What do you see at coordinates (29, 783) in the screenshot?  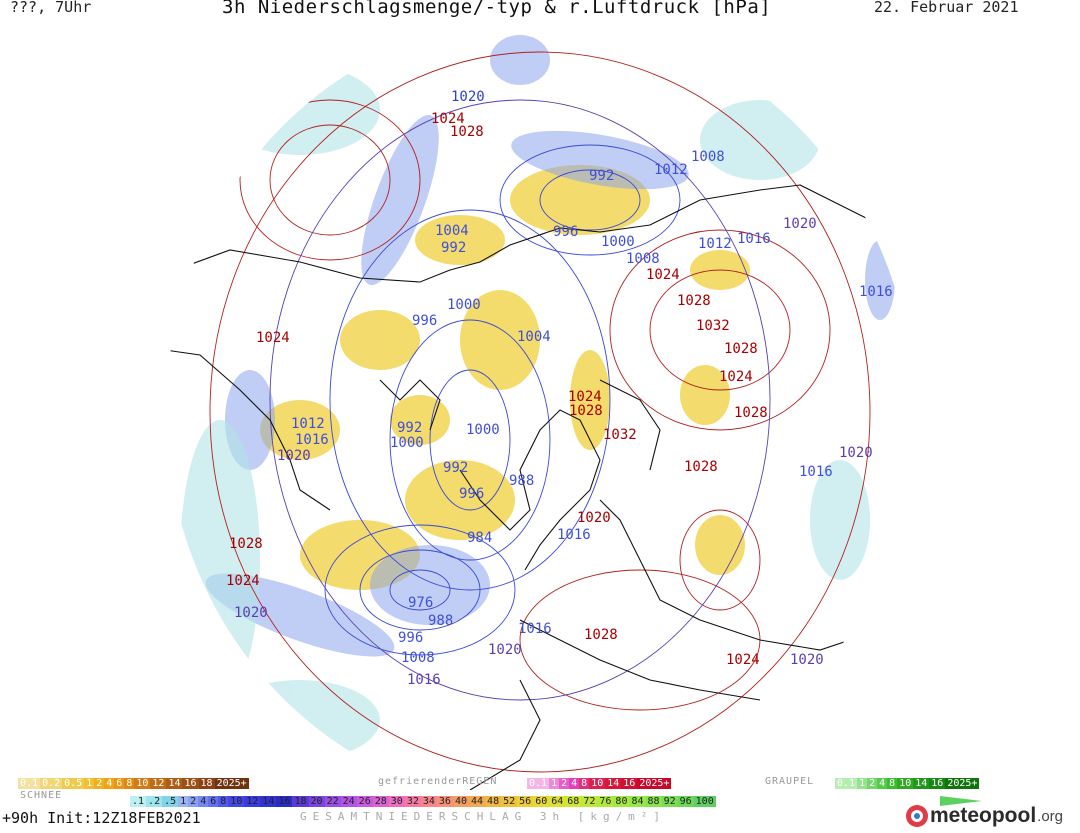 I see `legend-swatch: 0.1` at bounding box center [29, 783].